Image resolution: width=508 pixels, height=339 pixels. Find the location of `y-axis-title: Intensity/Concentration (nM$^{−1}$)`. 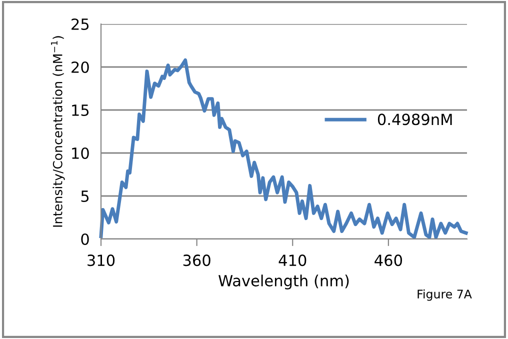

y-axis-title: Intensity/Concentration (nM$^{−1}$) is located at coordinates (58, 131).